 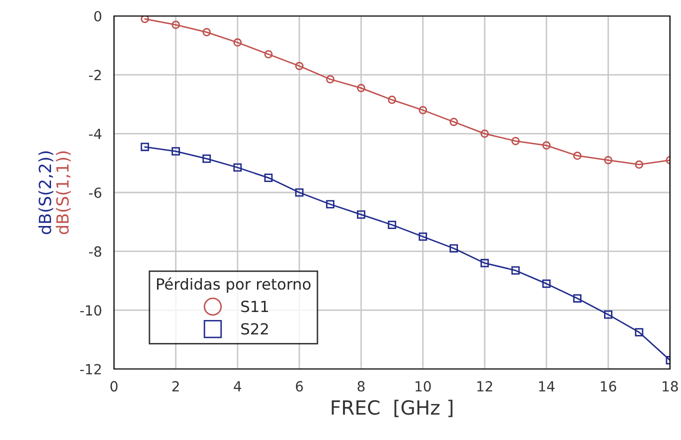 I want to click on x-tick-label: 10, so click(x=423, y=386).